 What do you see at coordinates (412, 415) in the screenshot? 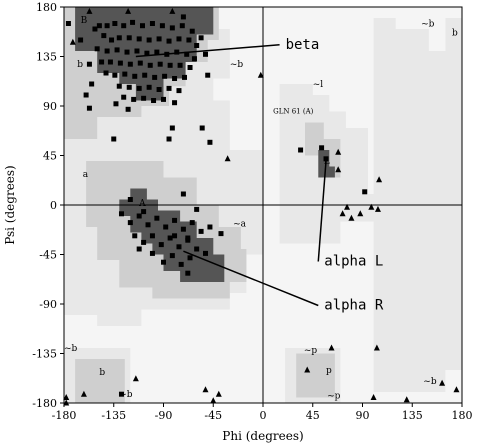
I see `x-tick-label: 135` at bounding box center [412, 415].